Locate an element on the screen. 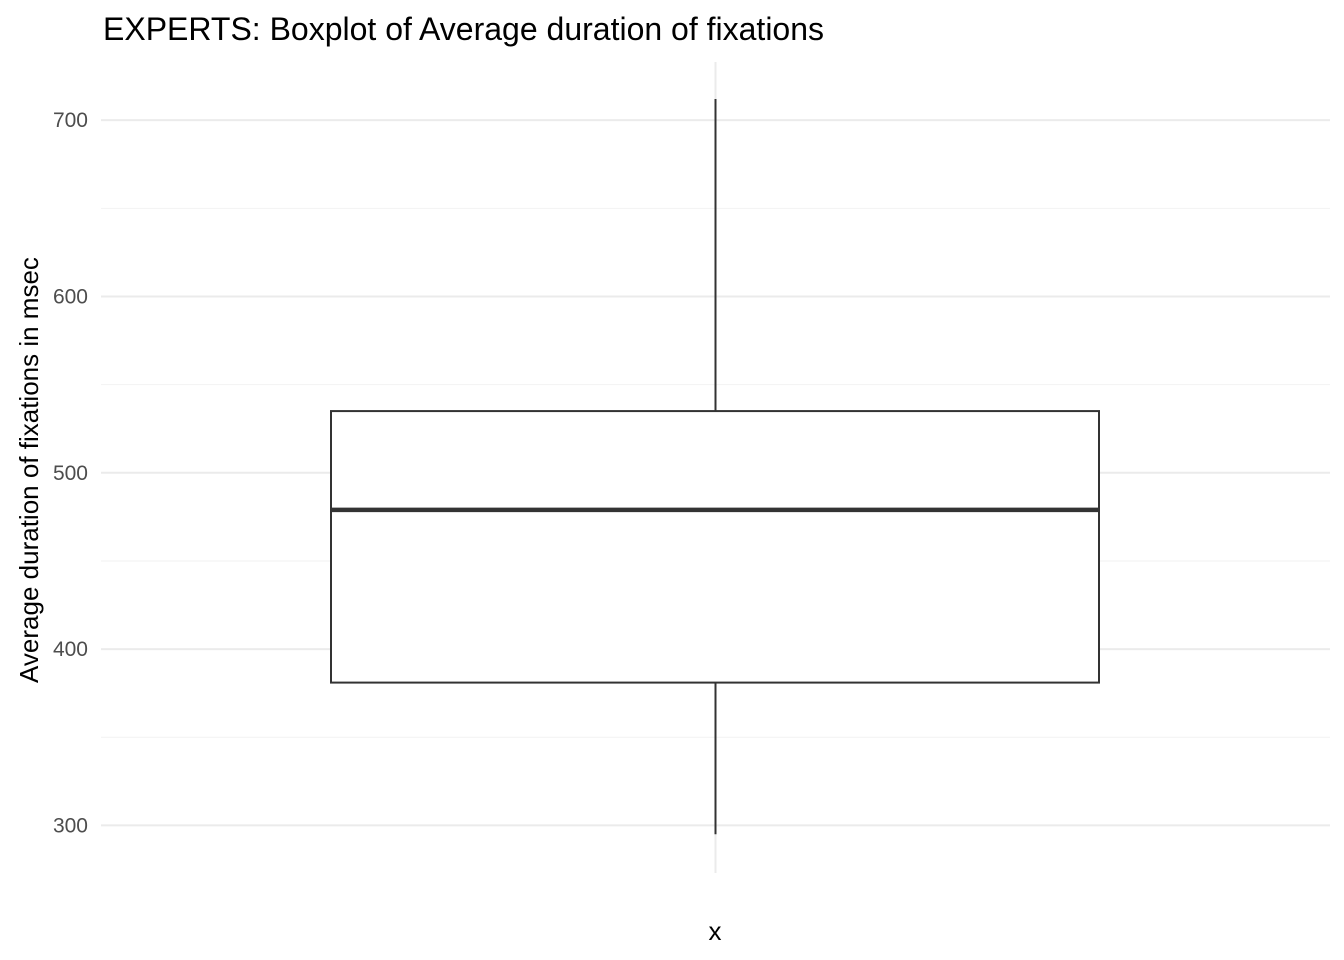 The width and height of the screenshot is (1344, 960). y-tick-label: 300 is located at coordinates (70, 825).